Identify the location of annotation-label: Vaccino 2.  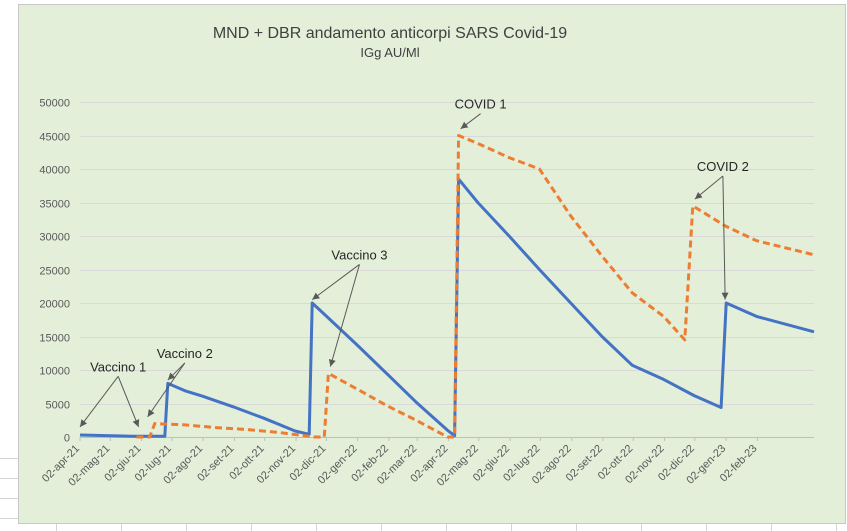
(185, 353).